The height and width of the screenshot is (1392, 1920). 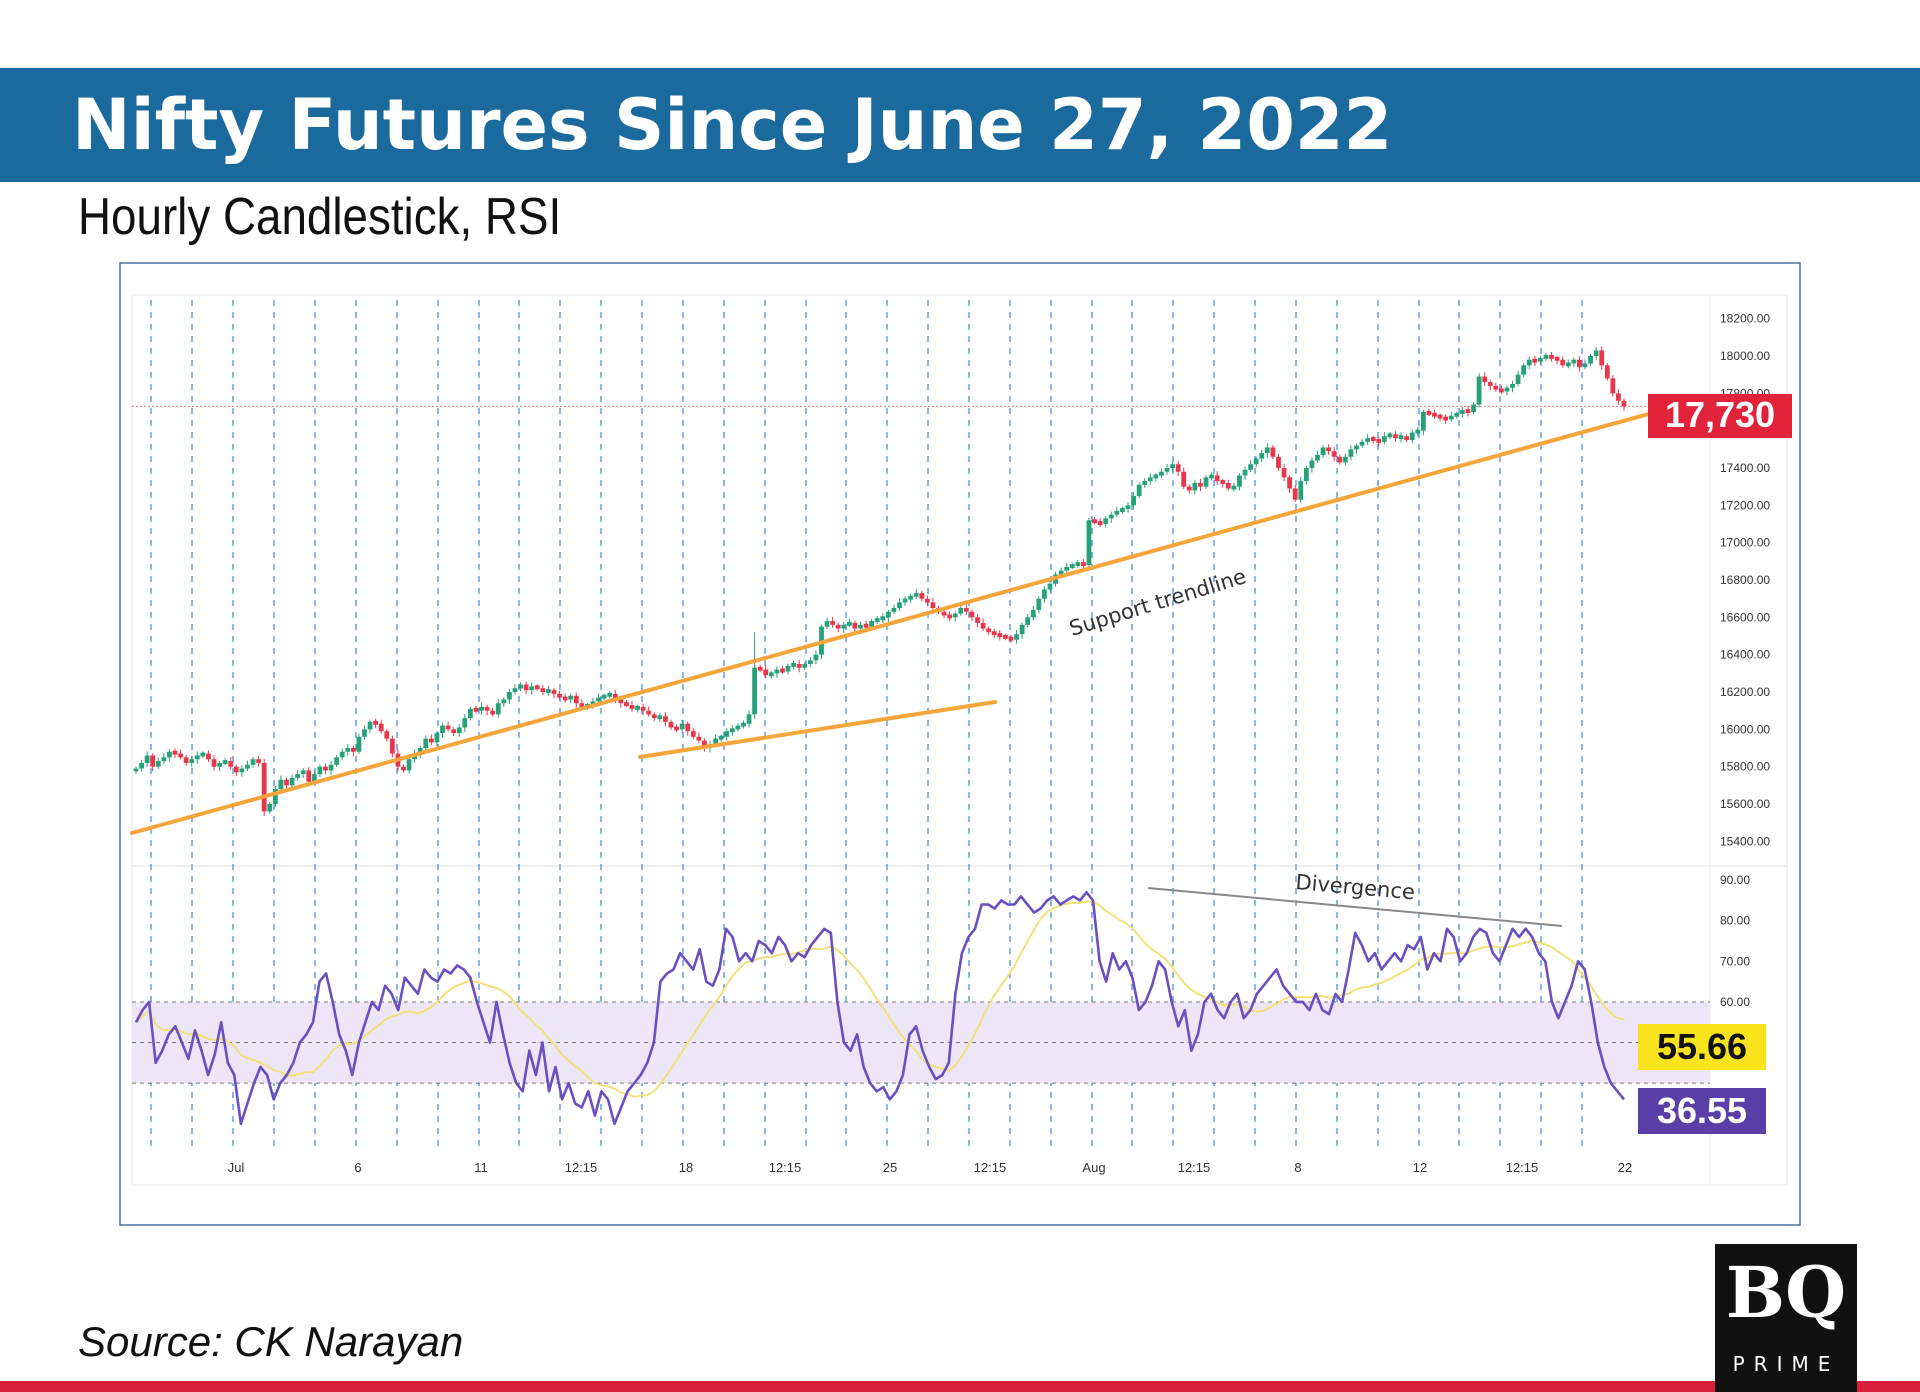 I want to click on time-tick-label: 8, so click(x=1297, y=1167).